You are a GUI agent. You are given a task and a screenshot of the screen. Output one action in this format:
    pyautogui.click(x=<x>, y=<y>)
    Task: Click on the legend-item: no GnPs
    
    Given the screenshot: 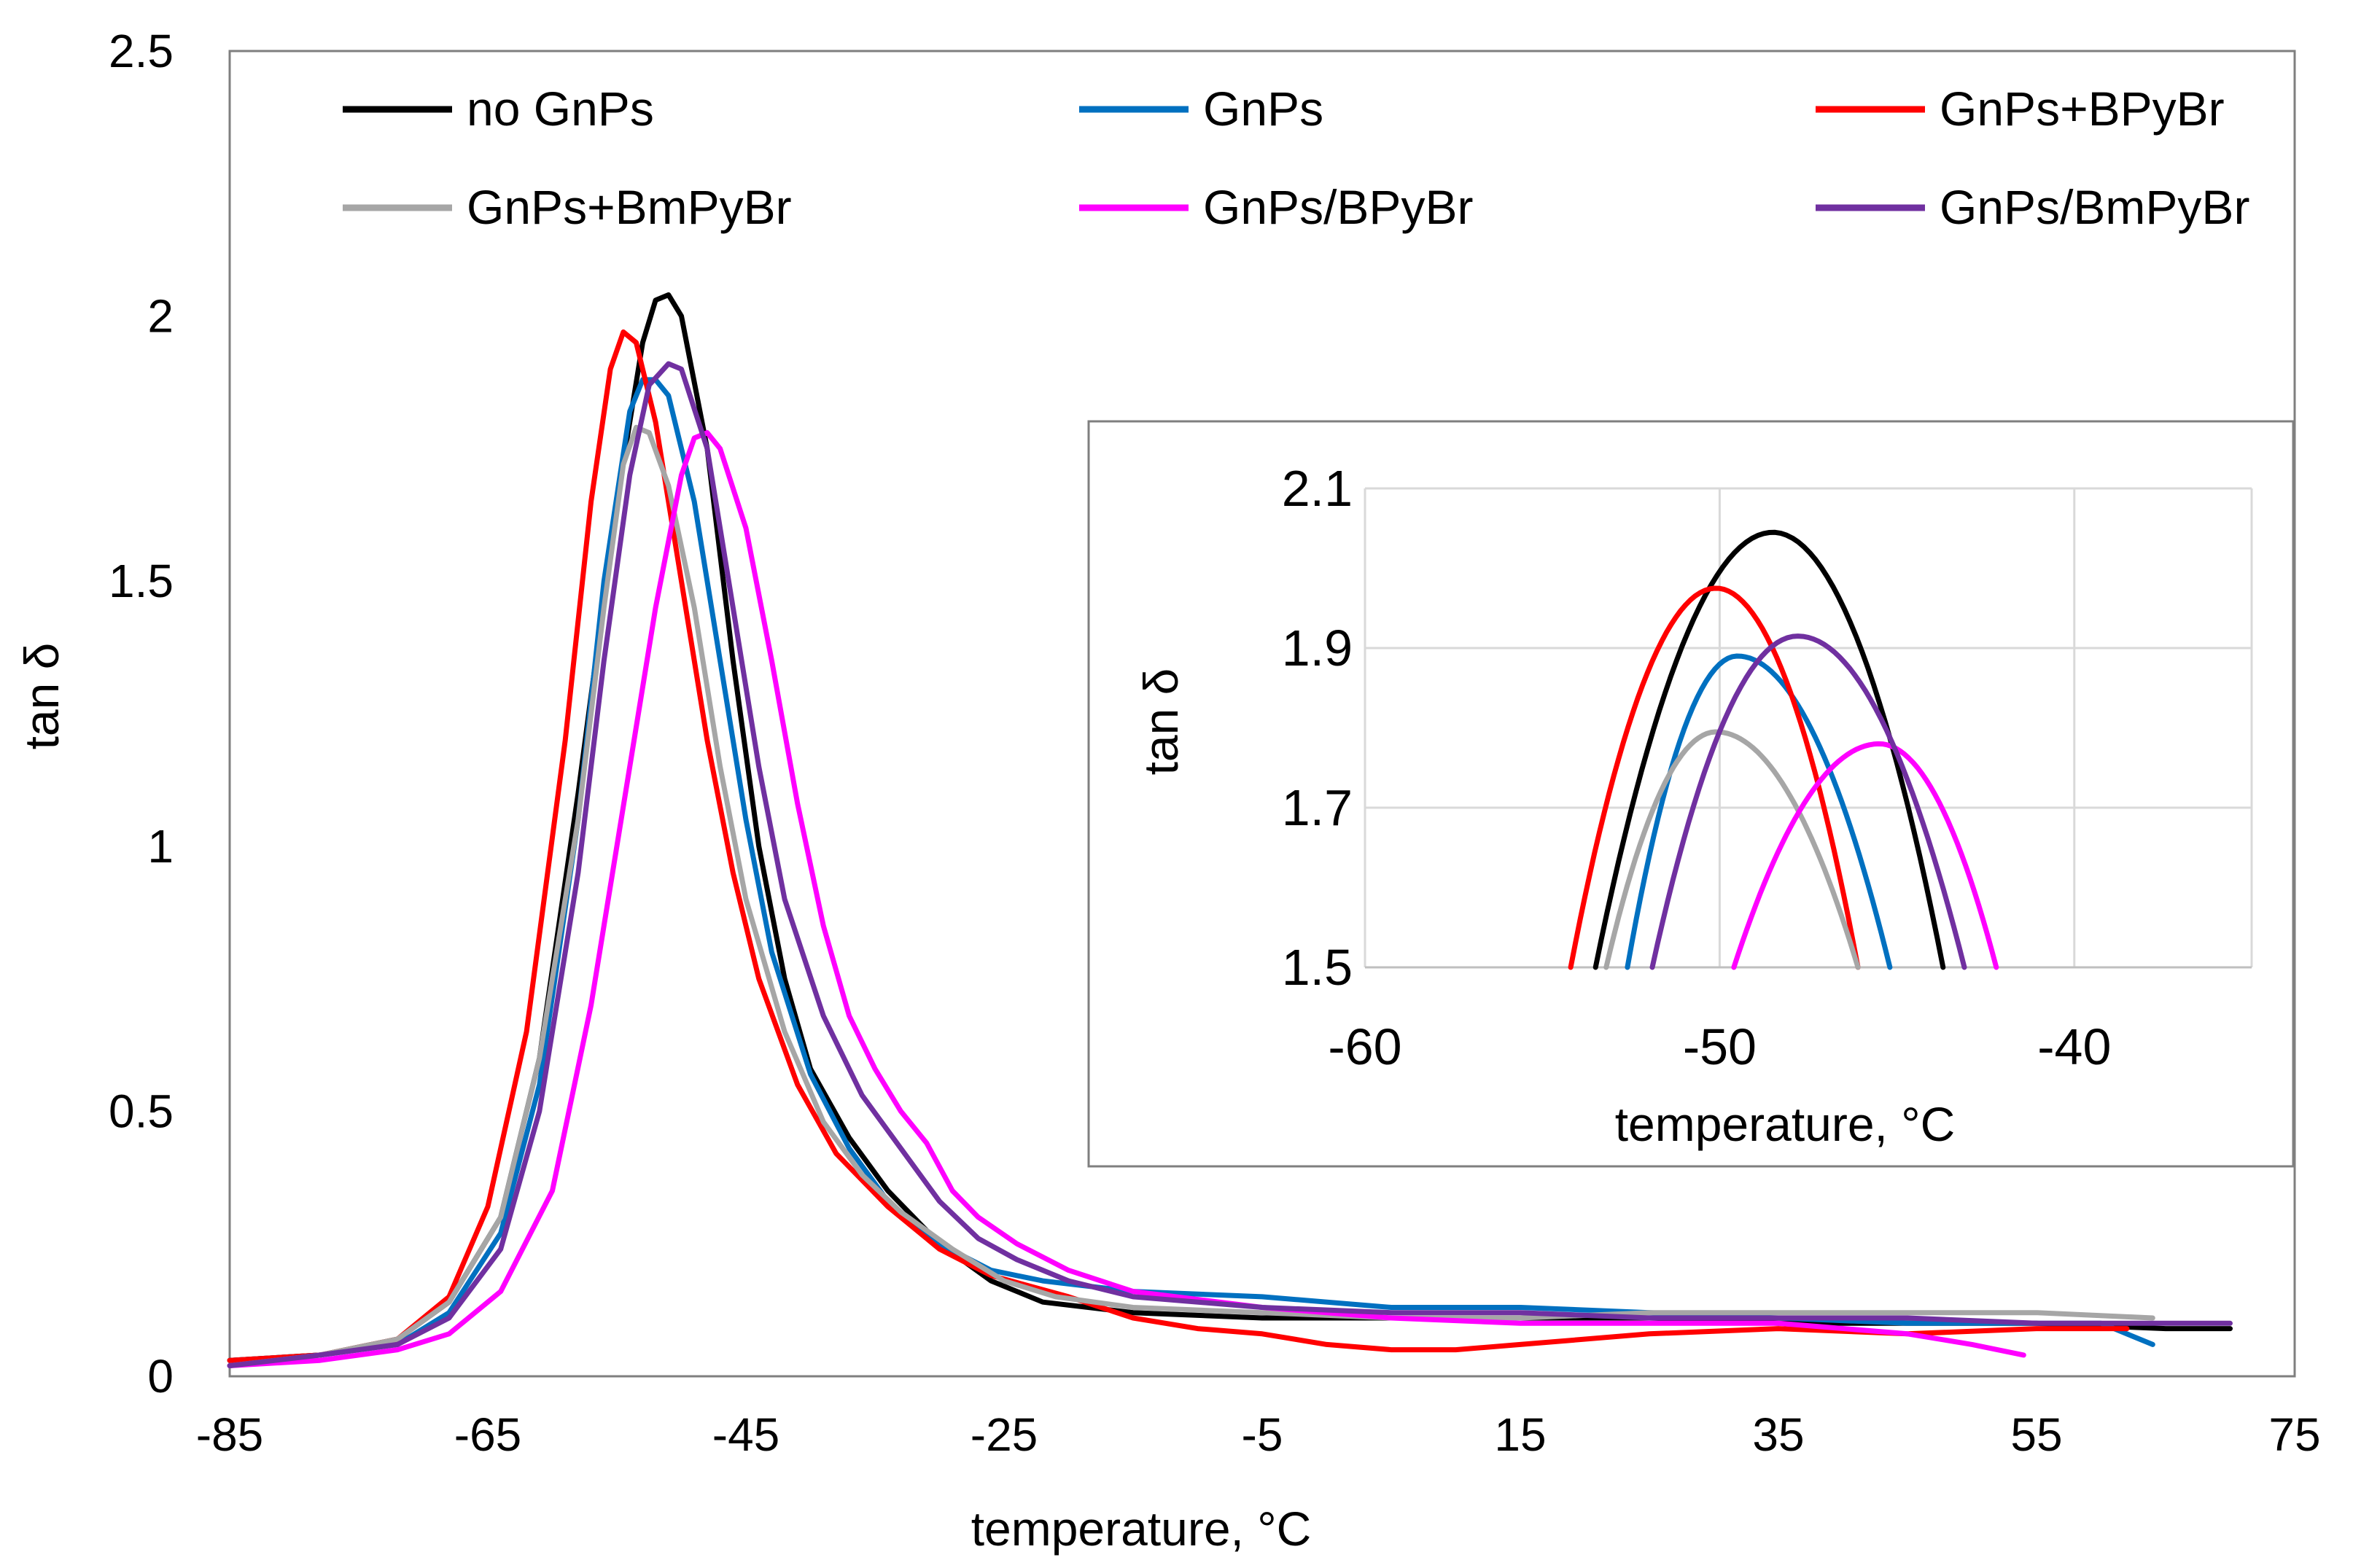 What is the action you would take?
    pyautogui.click(x=498, y=109)
    